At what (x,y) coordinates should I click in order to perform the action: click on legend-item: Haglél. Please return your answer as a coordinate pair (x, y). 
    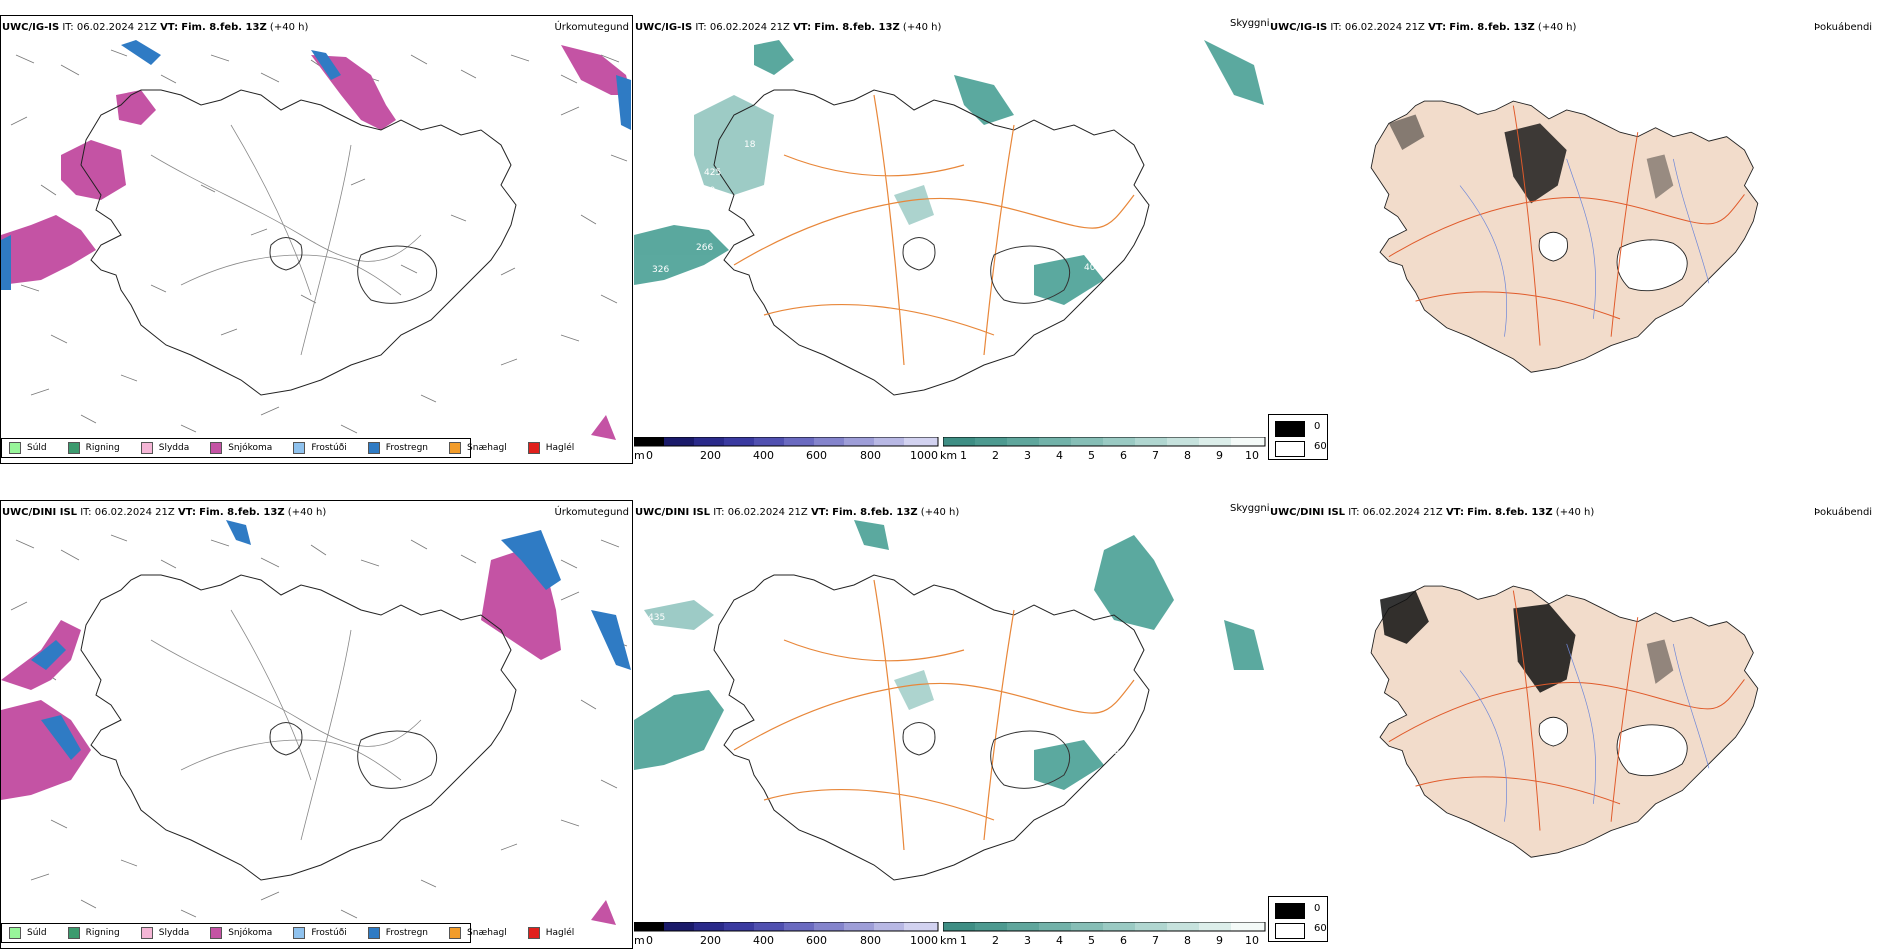
    Looking at the image, I should click on (551, 933).